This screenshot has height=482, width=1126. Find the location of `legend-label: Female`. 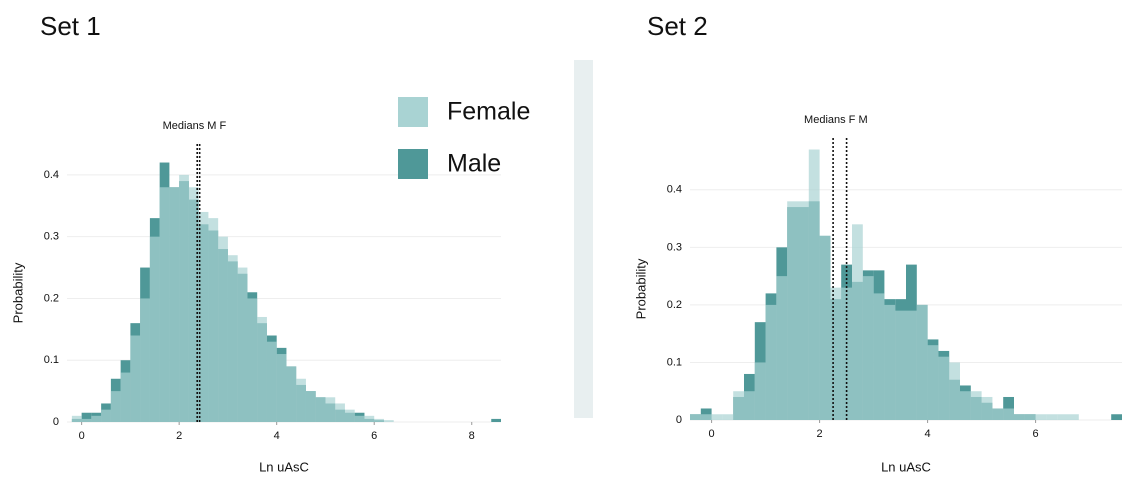

legend-label: Female is located at coordinates (488, 112).